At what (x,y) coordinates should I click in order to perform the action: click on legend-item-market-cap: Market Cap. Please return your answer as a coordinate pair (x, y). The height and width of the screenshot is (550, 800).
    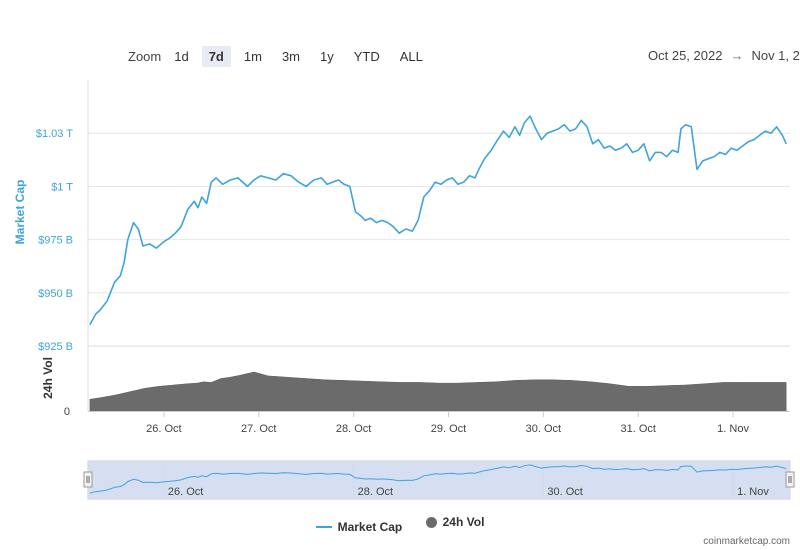
    Looking at the image, I should click on (359, 526).